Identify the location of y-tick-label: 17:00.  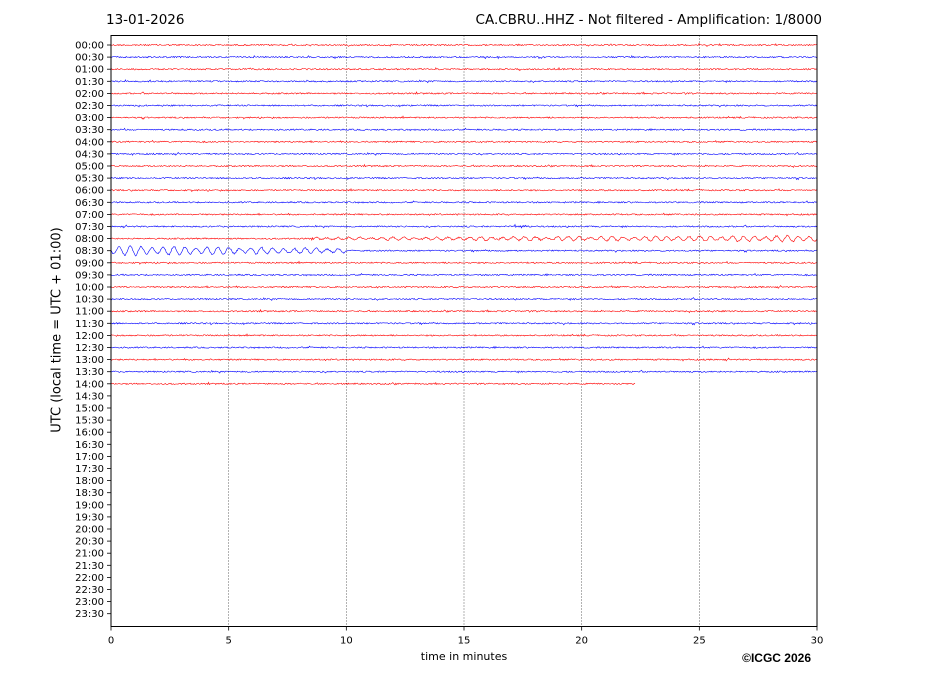
(89, 457).